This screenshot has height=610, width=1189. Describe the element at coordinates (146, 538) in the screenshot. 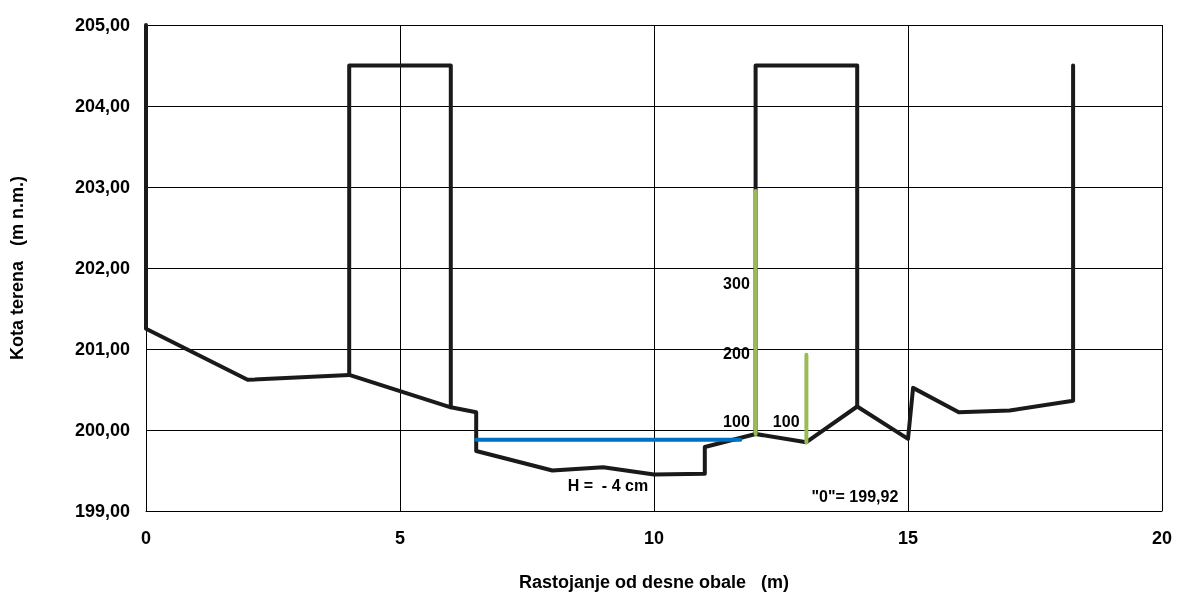

I see `x-tick-label: 0` at that location.